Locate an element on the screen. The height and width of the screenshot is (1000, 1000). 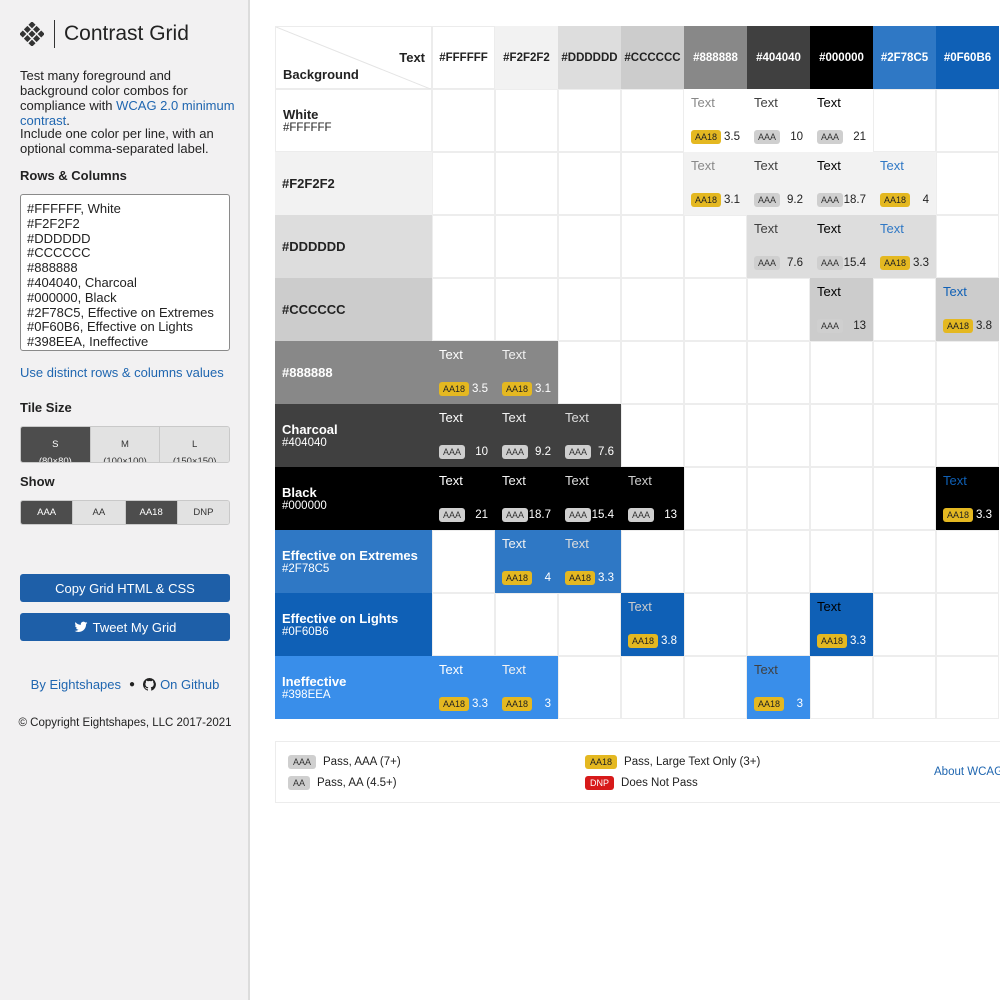
corner-text-label: Text is located at coordinates (412, 57).